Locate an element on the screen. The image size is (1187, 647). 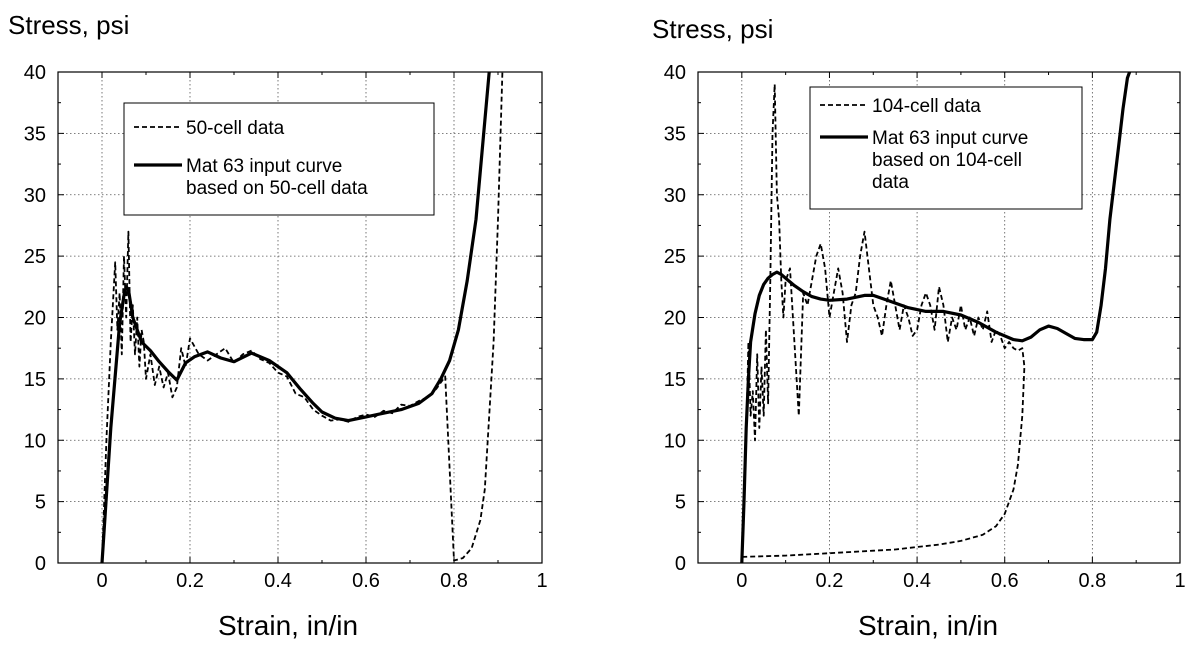
legend-label: data is located at coordinates (890, 182).